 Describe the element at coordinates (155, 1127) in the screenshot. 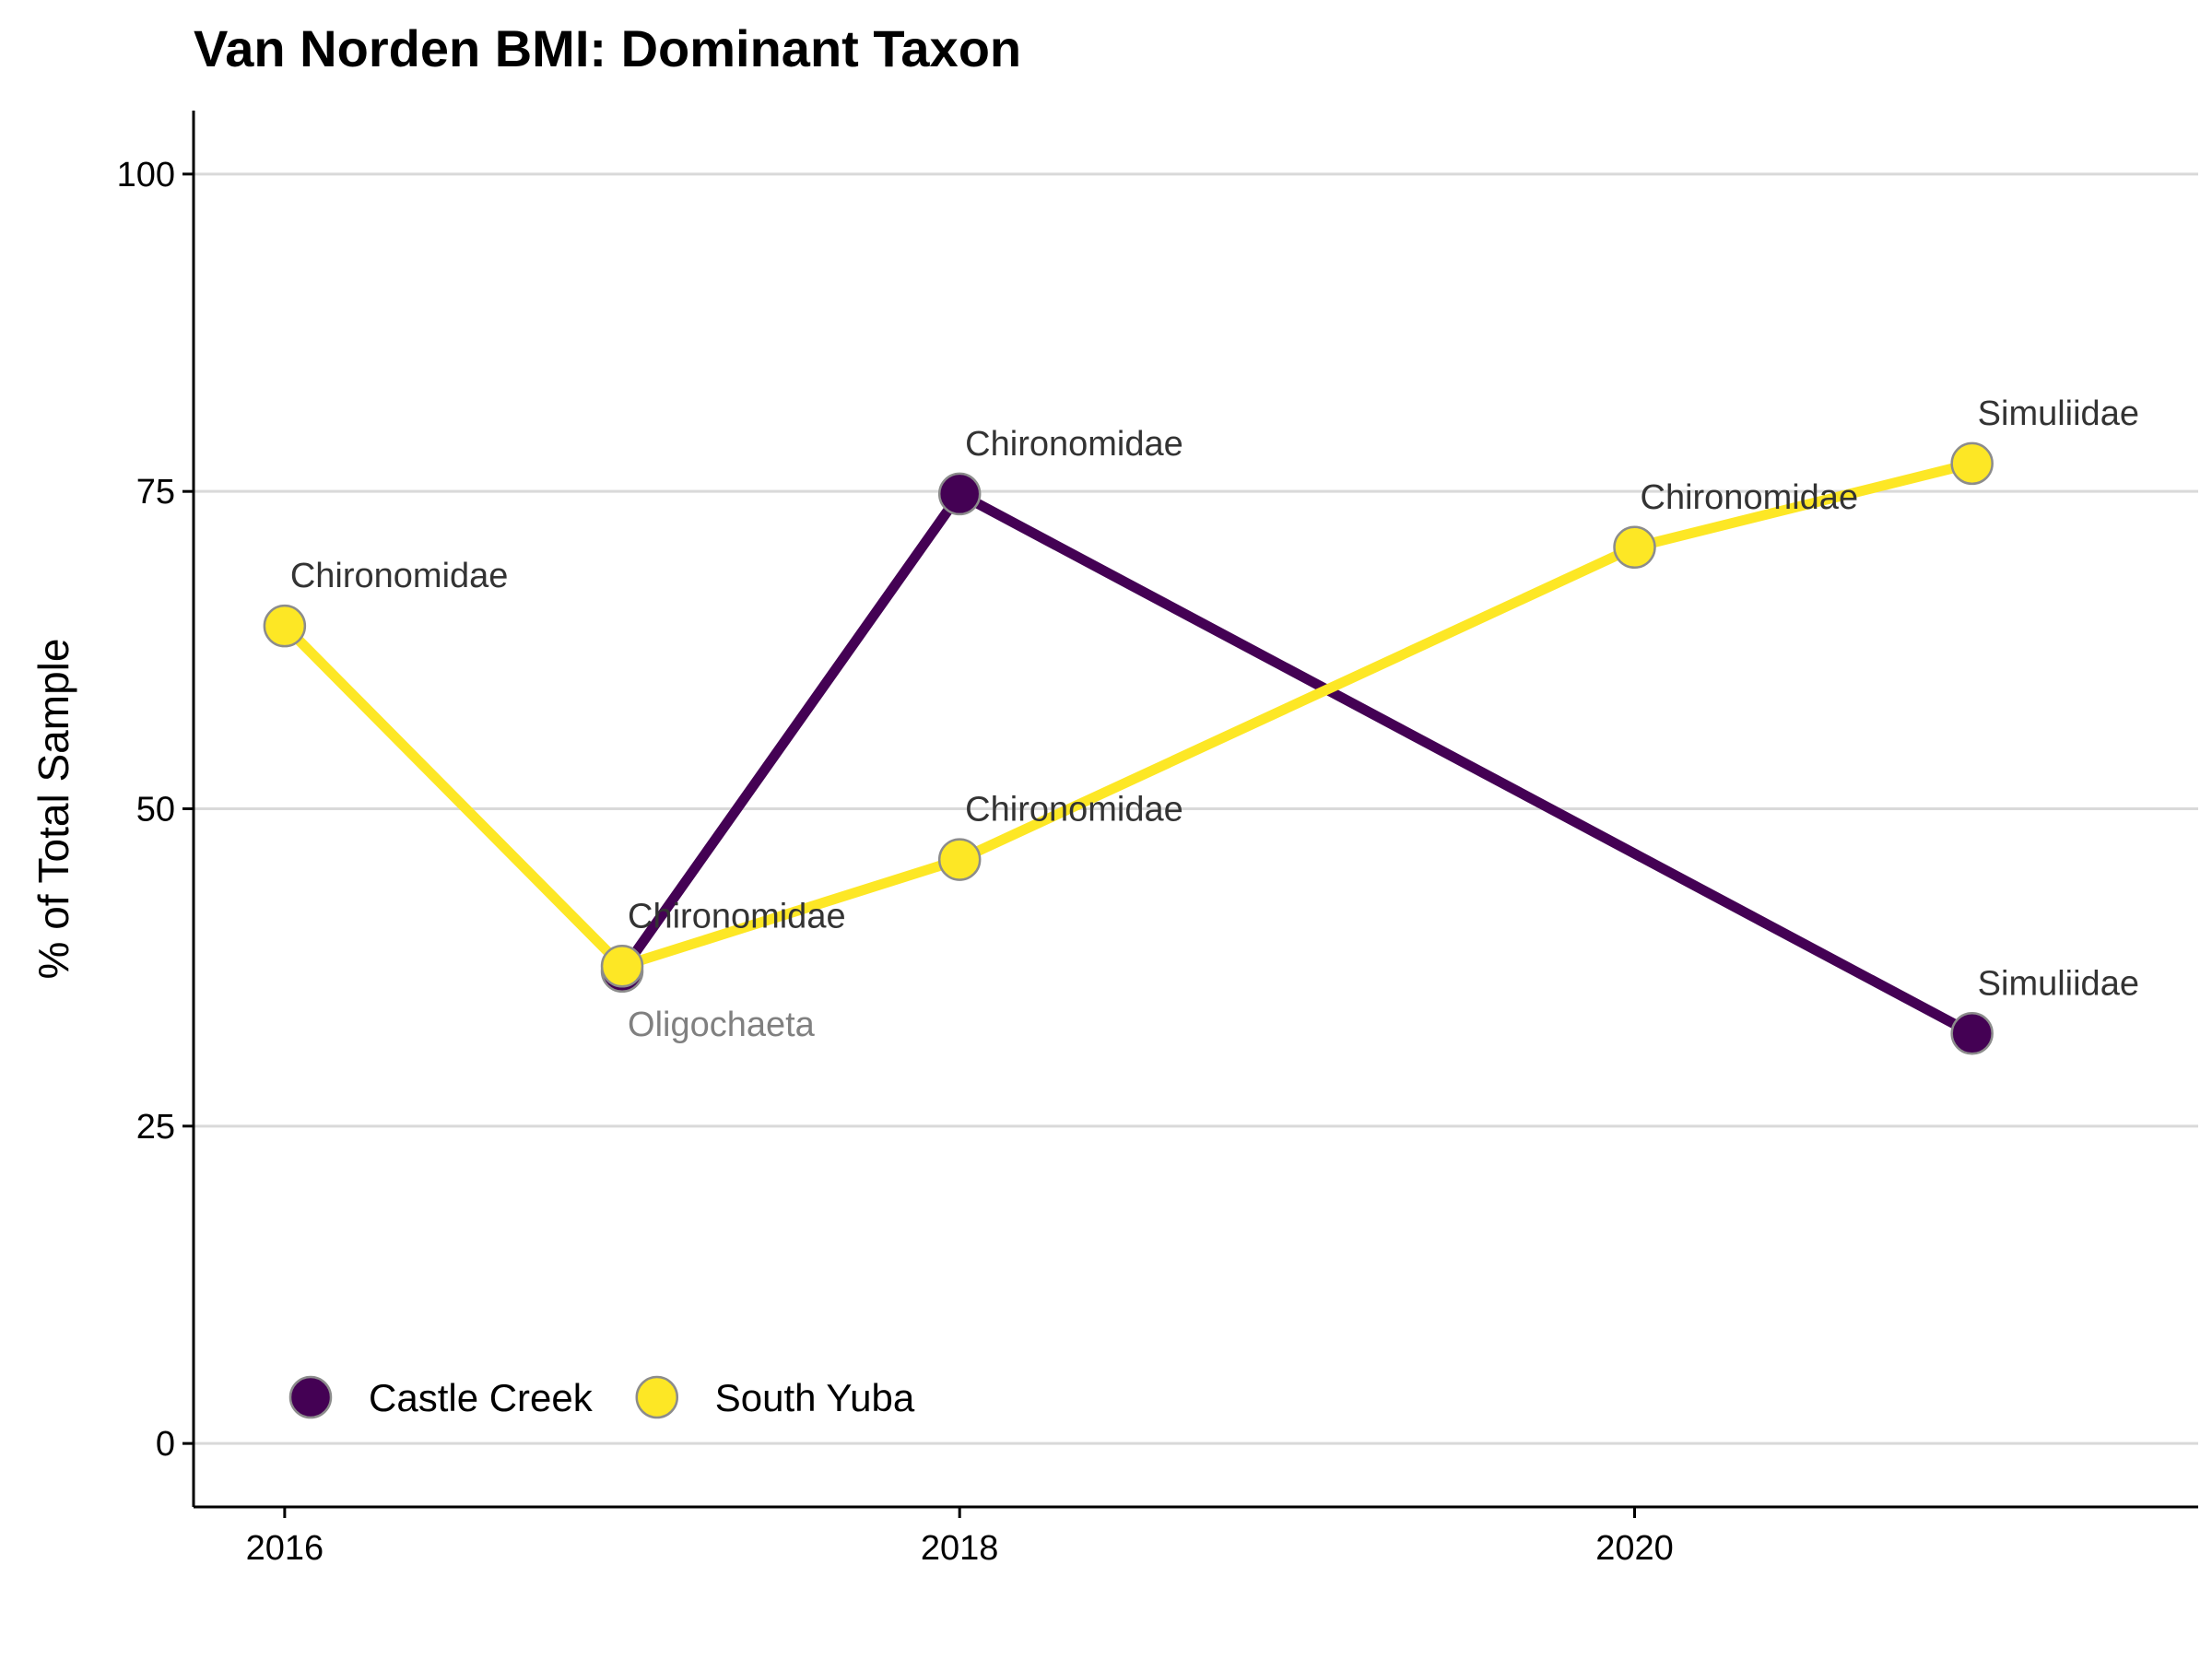

I see `y-tick-label: 25` at that location.